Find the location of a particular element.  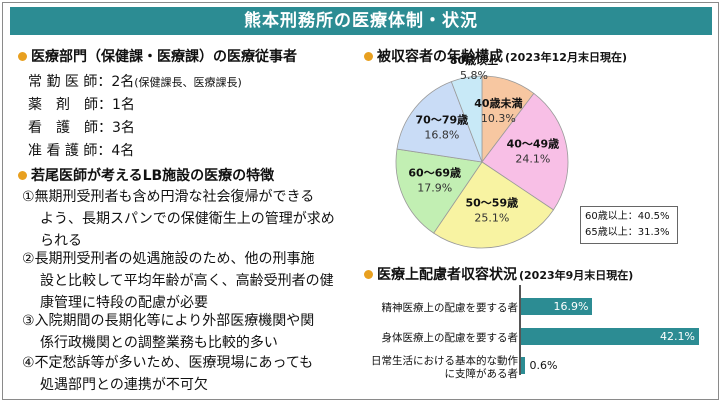

bar-axis is located at coordinates (520, 330).